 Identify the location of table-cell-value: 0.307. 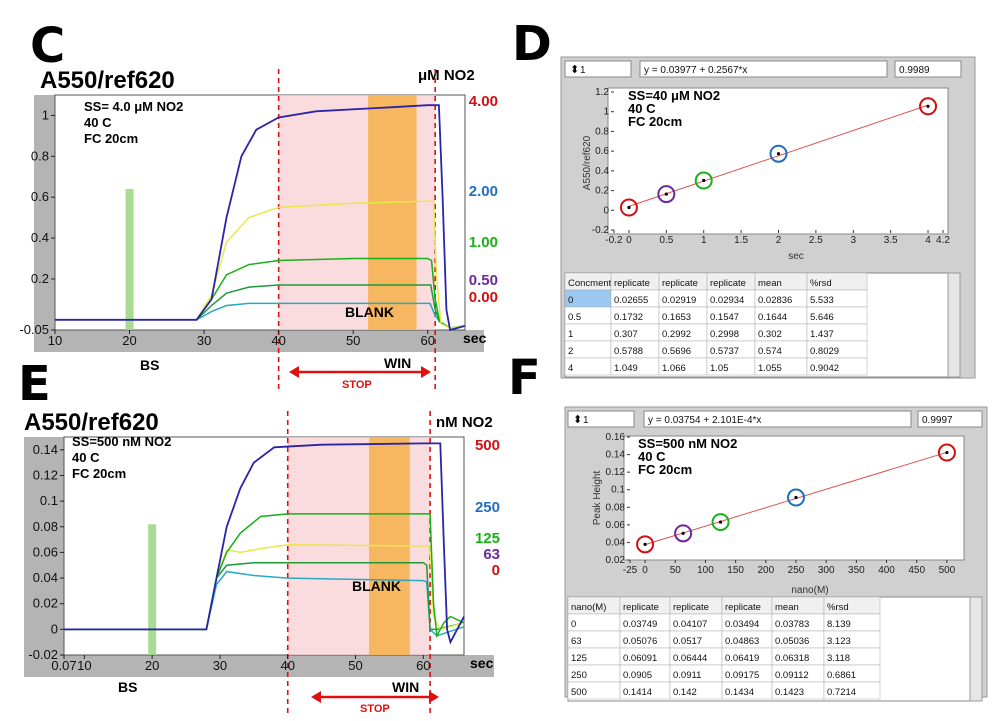
(626, 334).